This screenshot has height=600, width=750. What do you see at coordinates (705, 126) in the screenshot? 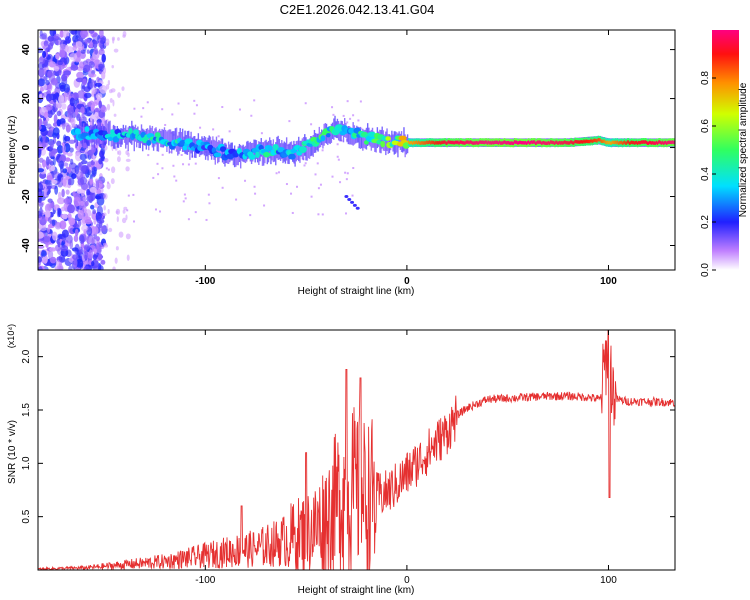
I see `colorbar-tick-label: 0.6` at bounding box center [705, 126].